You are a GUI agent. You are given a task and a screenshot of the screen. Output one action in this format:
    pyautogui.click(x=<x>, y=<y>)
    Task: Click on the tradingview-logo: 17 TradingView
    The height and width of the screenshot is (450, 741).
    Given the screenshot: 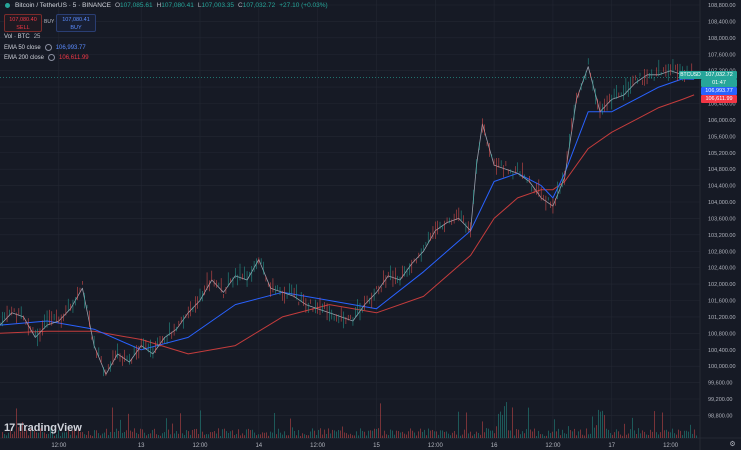 What is the action you would take?
    pyautogui.click(x=43, y=428)
    